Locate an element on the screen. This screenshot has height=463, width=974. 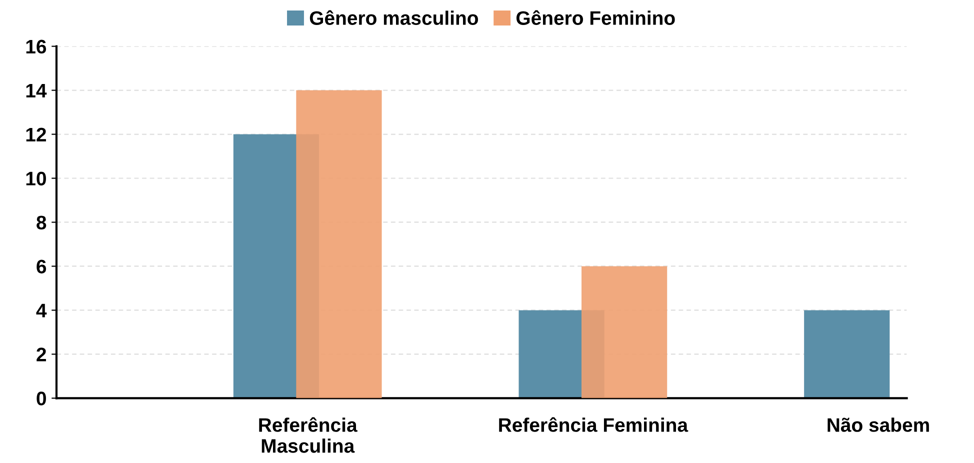
x-tick-label: Não sabem is located at coordinates (878, 425).